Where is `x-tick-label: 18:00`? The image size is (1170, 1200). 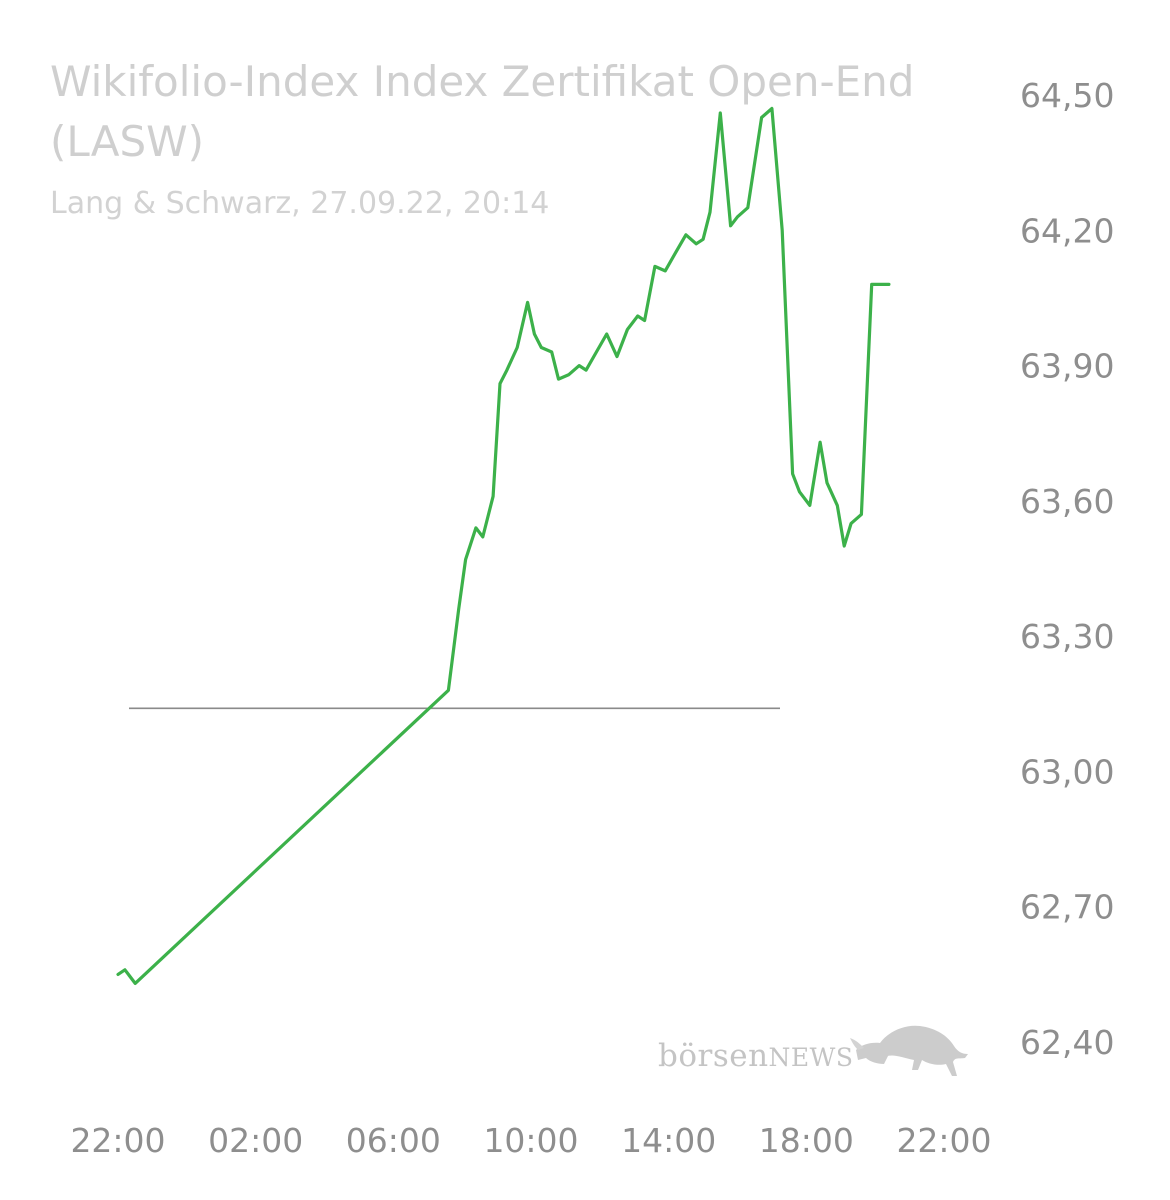 x-tick-label: 18:00 is located at coordinates (806, 1140).